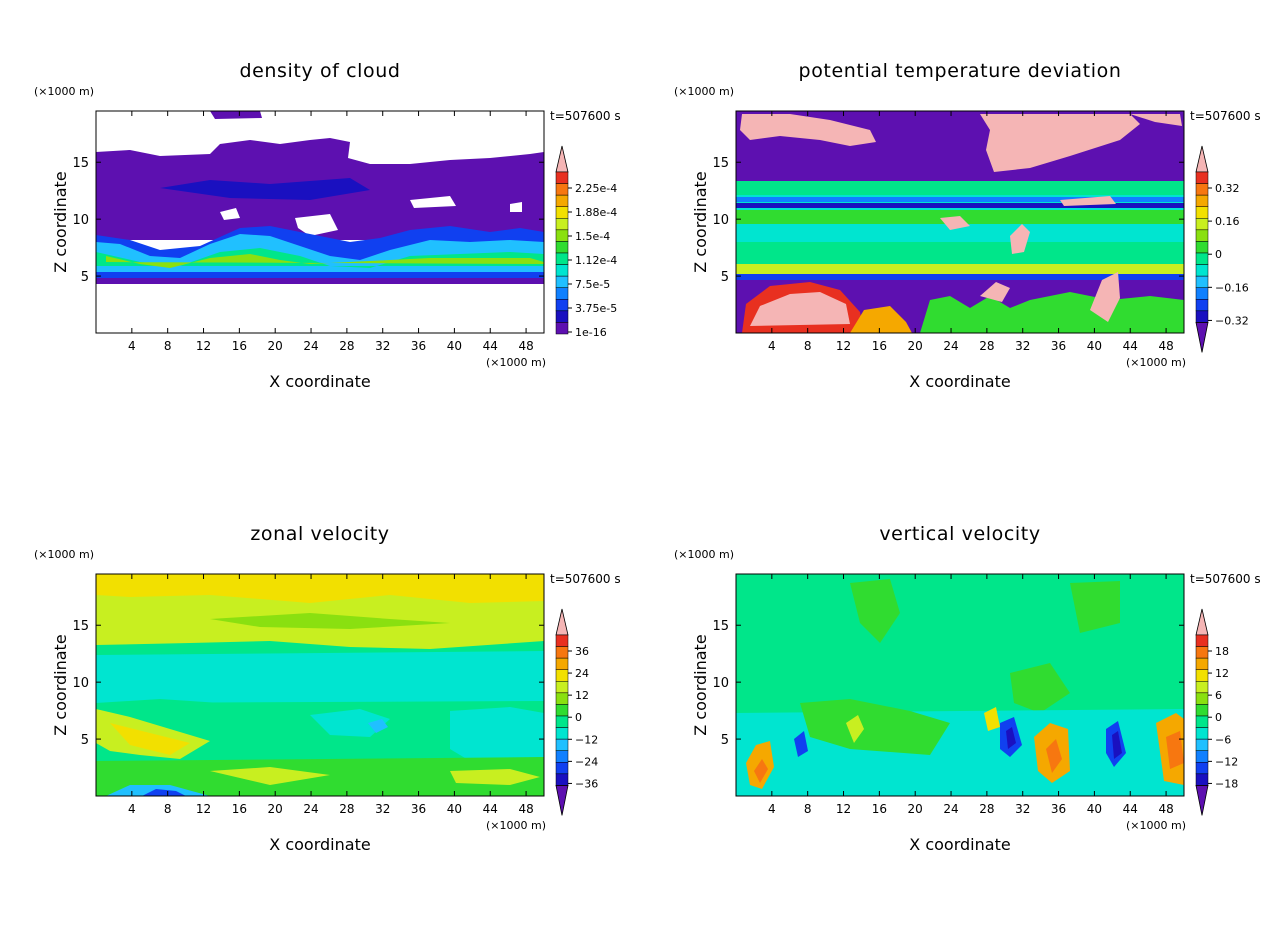  What do you see at coordinates (1232, 320) in the screenshot?
I see `colorbar-label: −0.32` at bounding box center [1232, 320].